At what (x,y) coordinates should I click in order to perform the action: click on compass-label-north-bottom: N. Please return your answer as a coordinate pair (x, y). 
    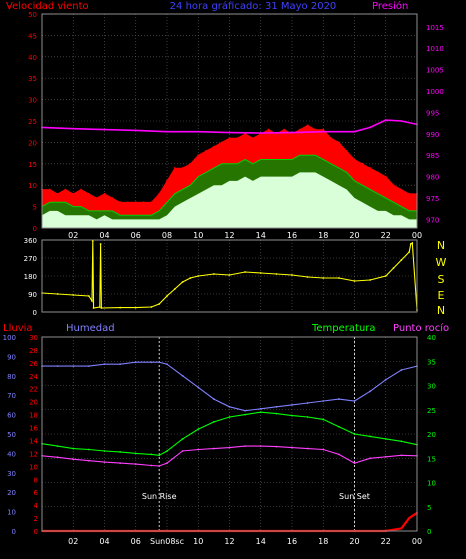
    Looking at the image, I should click on (441, 310).